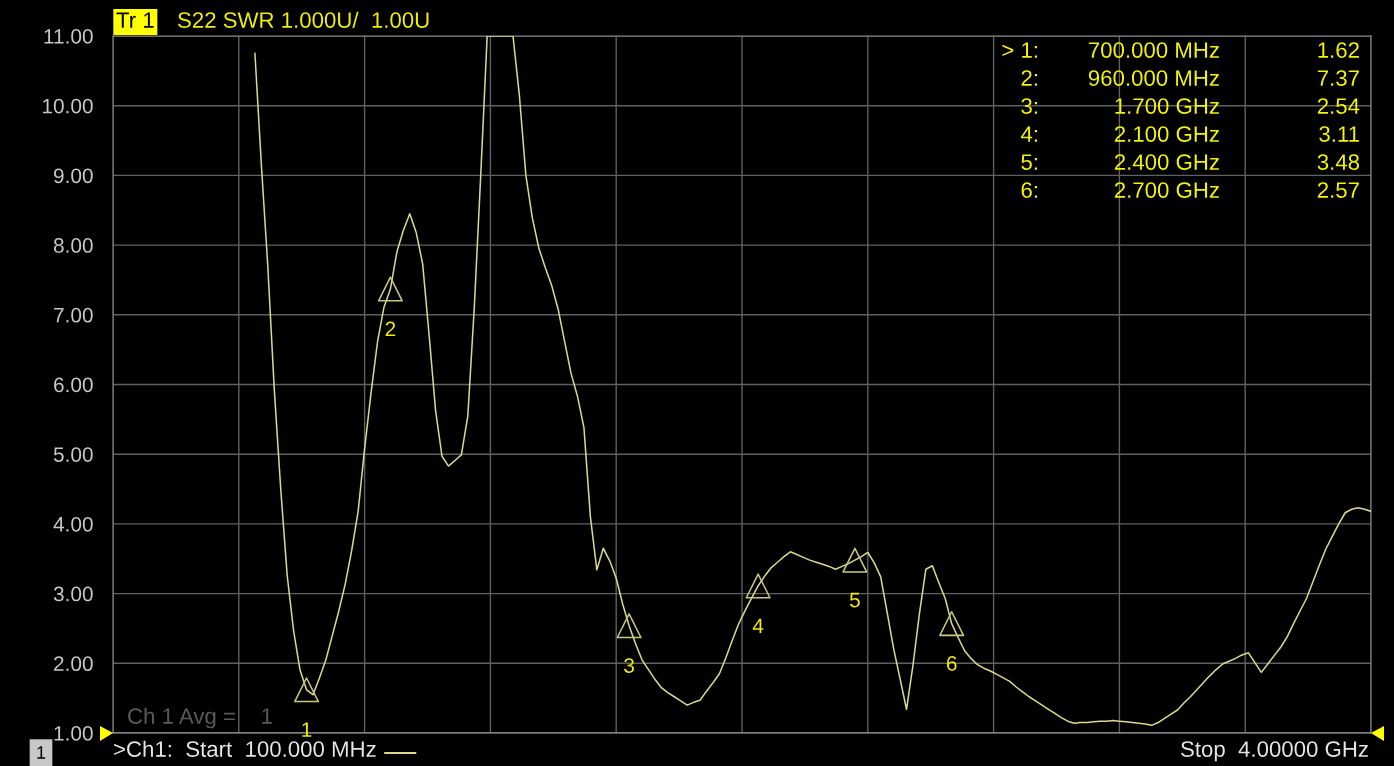  What do you see at coordinates (73, 524) in the screenshot?
I see `y-tick-label: 4.00` at bounding box center [73, 524].